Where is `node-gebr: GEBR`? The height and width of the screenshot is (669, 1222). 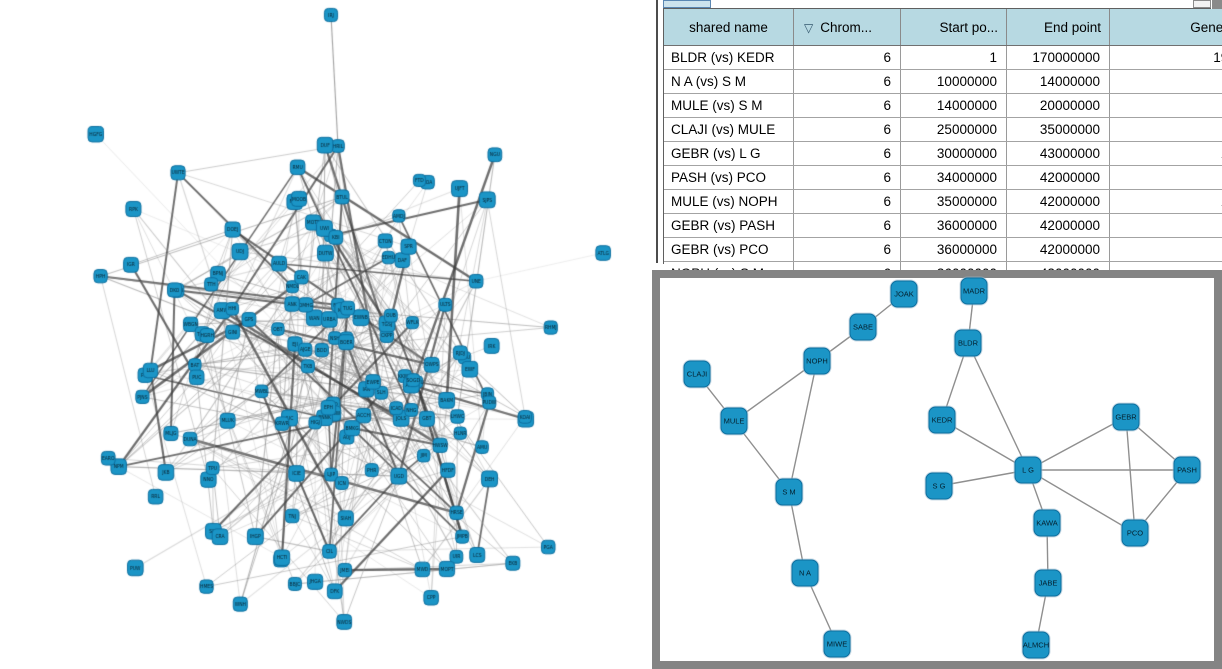 node-gebr: GEBR is located at coordinates (1126, 417).